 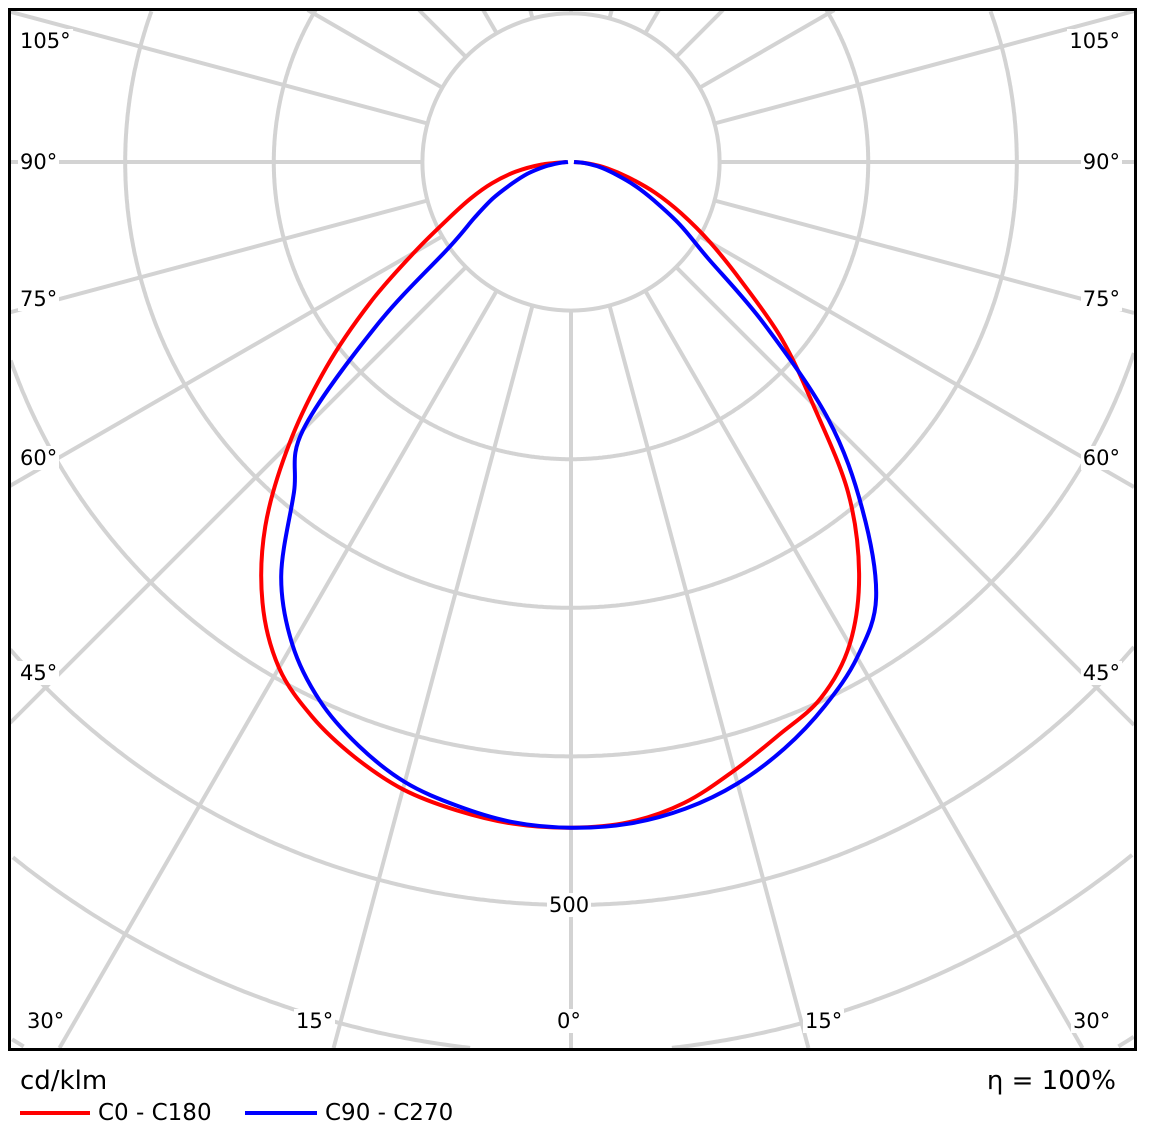 What do you see at coordinates (39, 673) in the screenshot?
I see `angle-label-left-45: 45°` at bounding box center [39, 673].